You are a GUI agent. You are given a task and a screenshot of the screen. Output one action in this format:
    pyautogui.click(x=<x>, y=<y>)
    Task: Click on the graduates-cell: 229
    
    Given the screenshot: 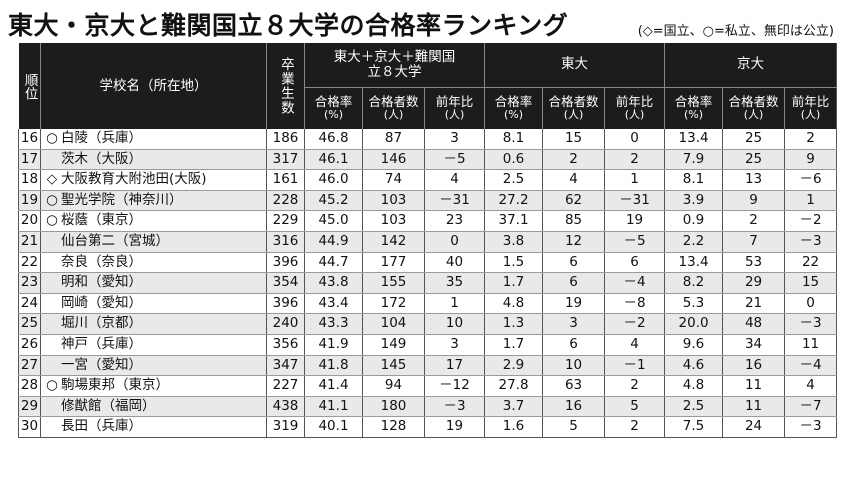 What is the action you would take?
    pyautogui.click(x=285, y=221)
    